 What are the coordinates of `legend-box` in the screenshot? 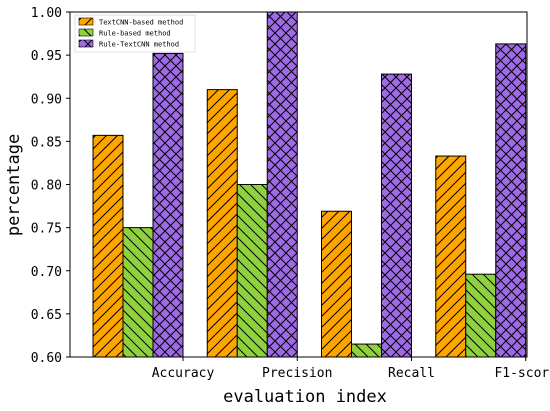 It's located at (135, 33).